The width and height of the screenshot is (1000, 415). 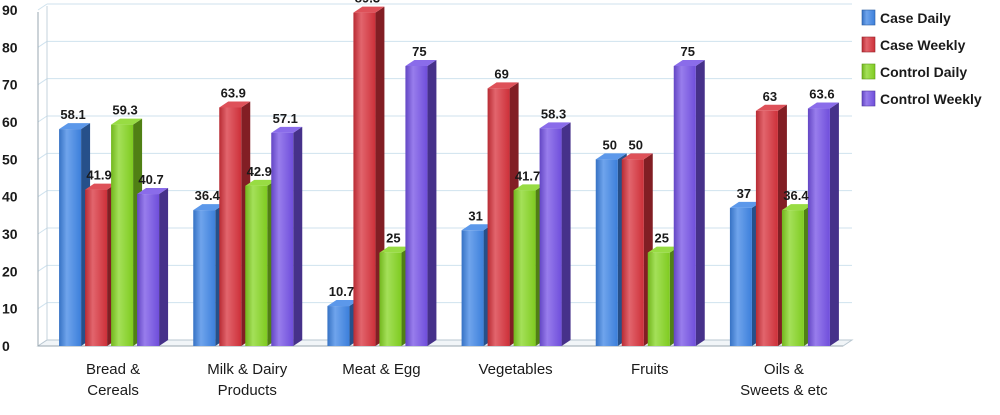 What do you see at coordinates (931, 99) in the screenshot?
I see `legend-label: Control Weekly` at bounding box center [931, 99].